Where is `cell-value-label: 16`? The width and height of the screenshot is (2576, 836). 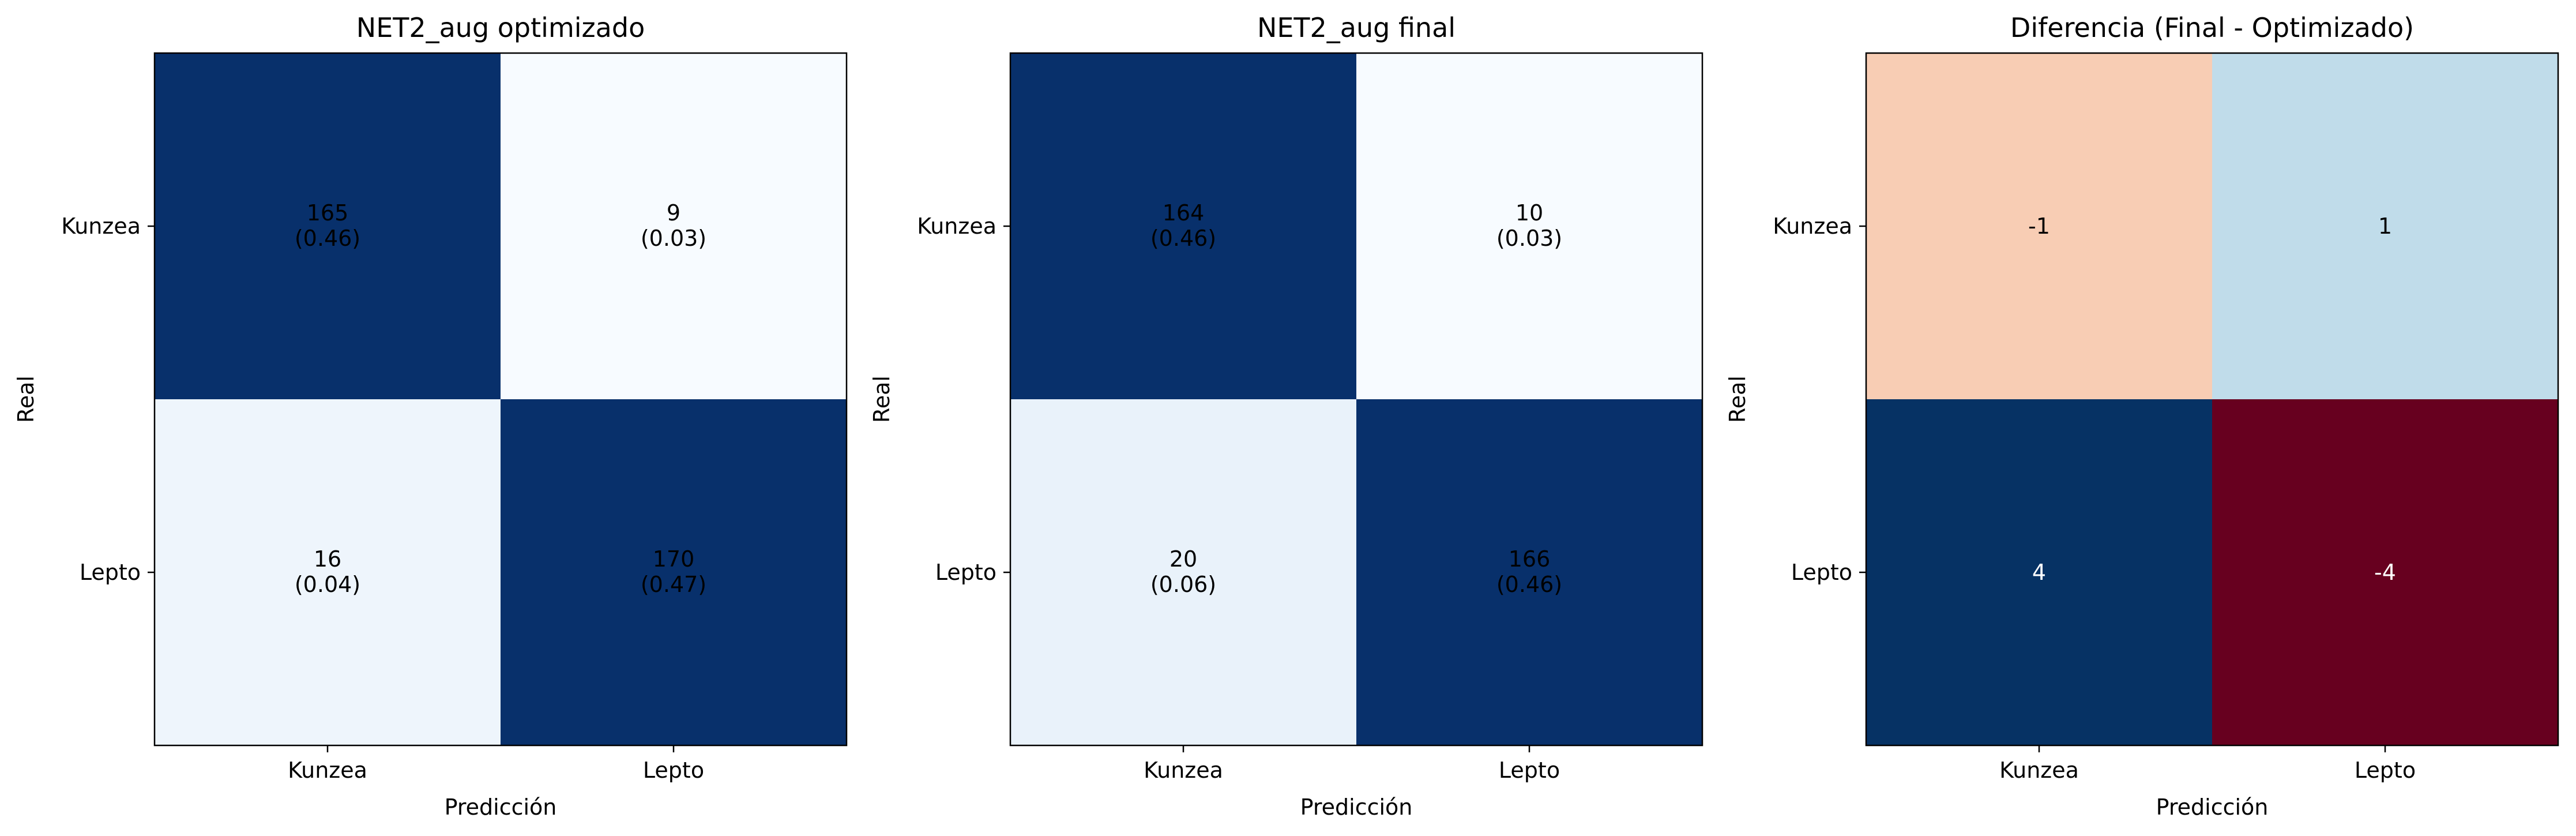 cell-value-label: 16 is located at coordinates (327, 559).